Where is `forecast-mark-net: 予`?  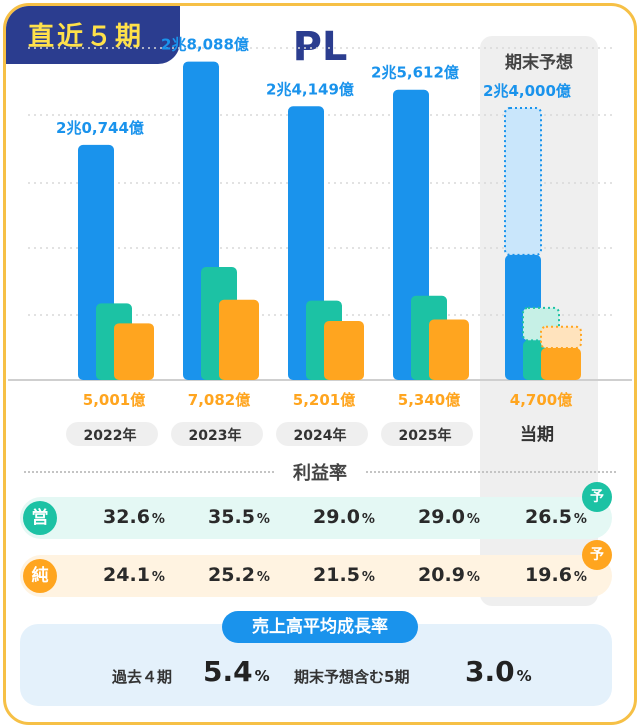 forecast-mark-net: 予 is located at coordinates (597, 555).